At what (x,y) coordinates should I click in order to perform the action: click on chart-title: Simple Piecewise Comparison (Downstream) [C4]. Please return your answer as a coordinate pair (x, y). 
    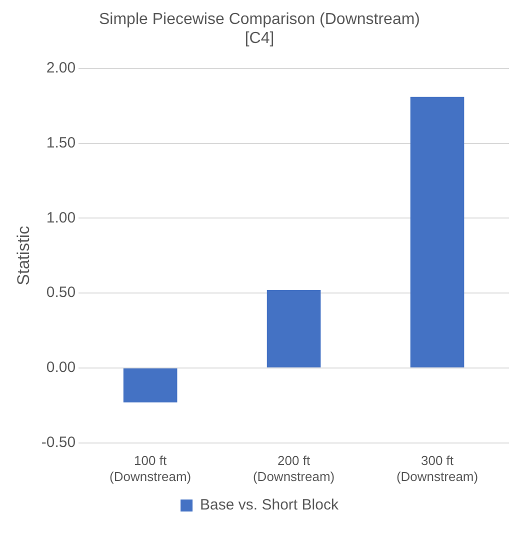
    Looking at the image, I should click on (259, 29).